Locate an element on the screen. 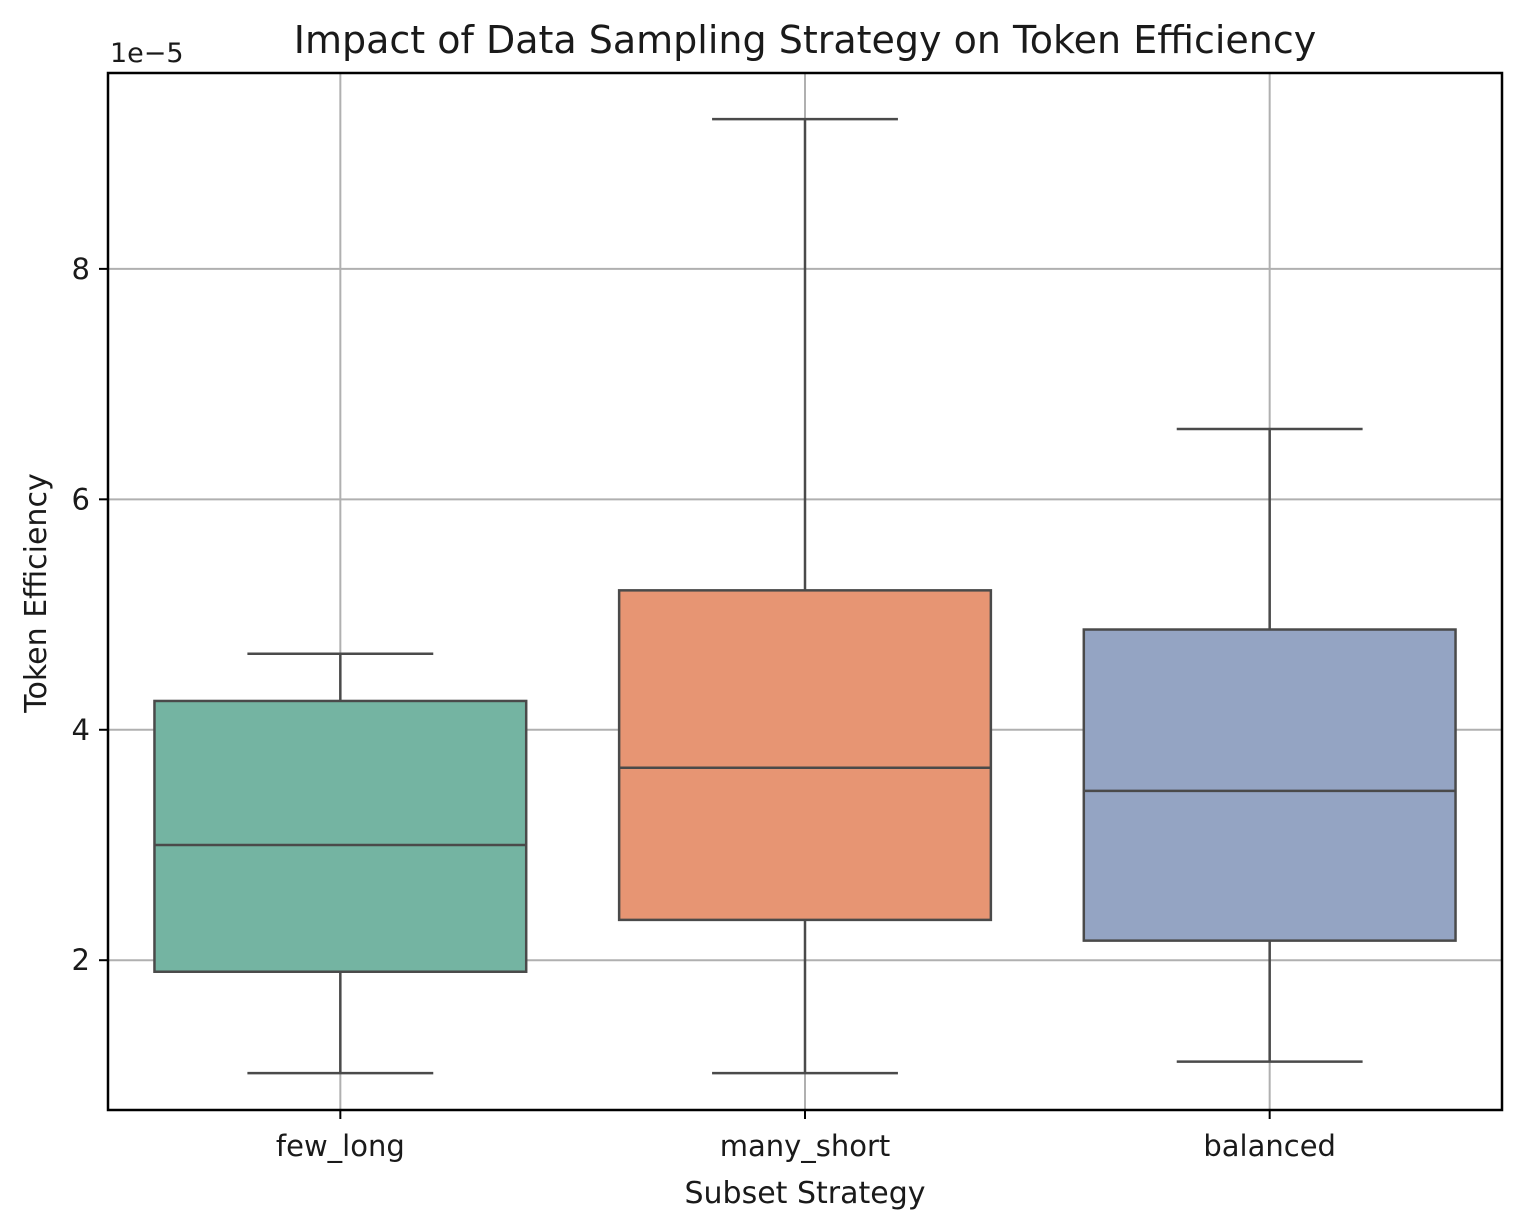  x-tick-label-many_short: many_short is located at coordinates (805, 1146).